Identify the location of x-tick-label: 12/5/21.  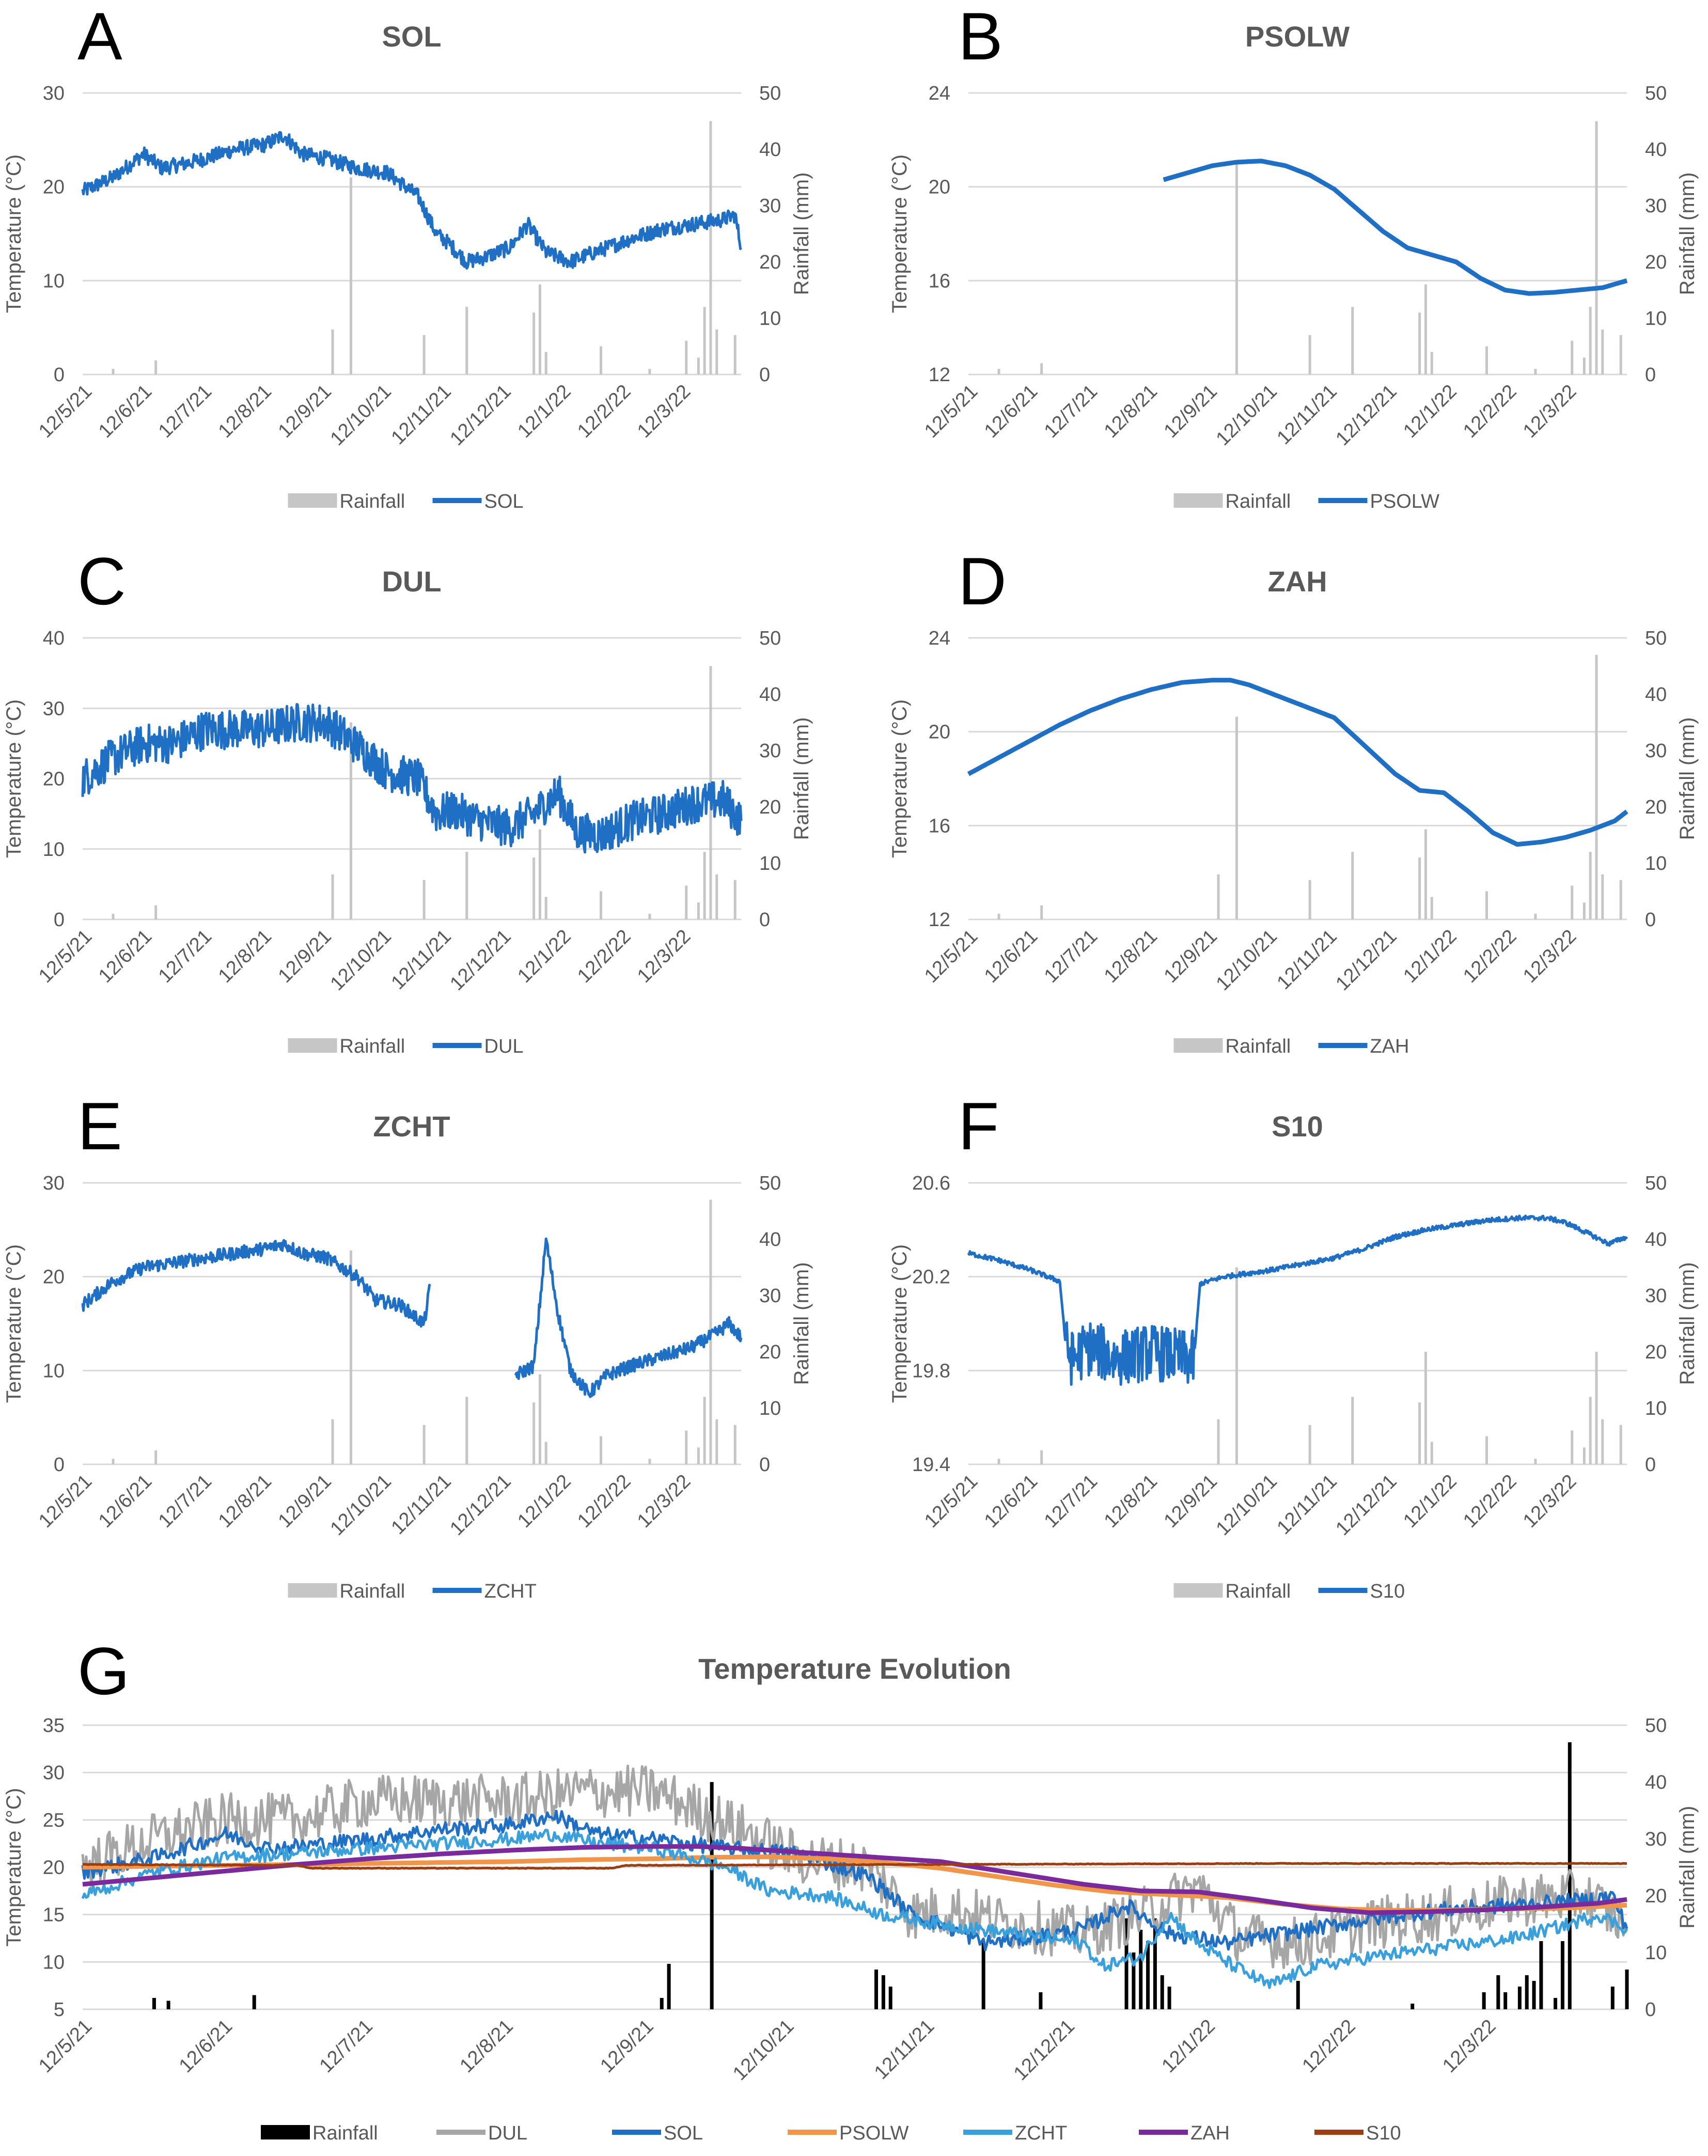
(65, 411).